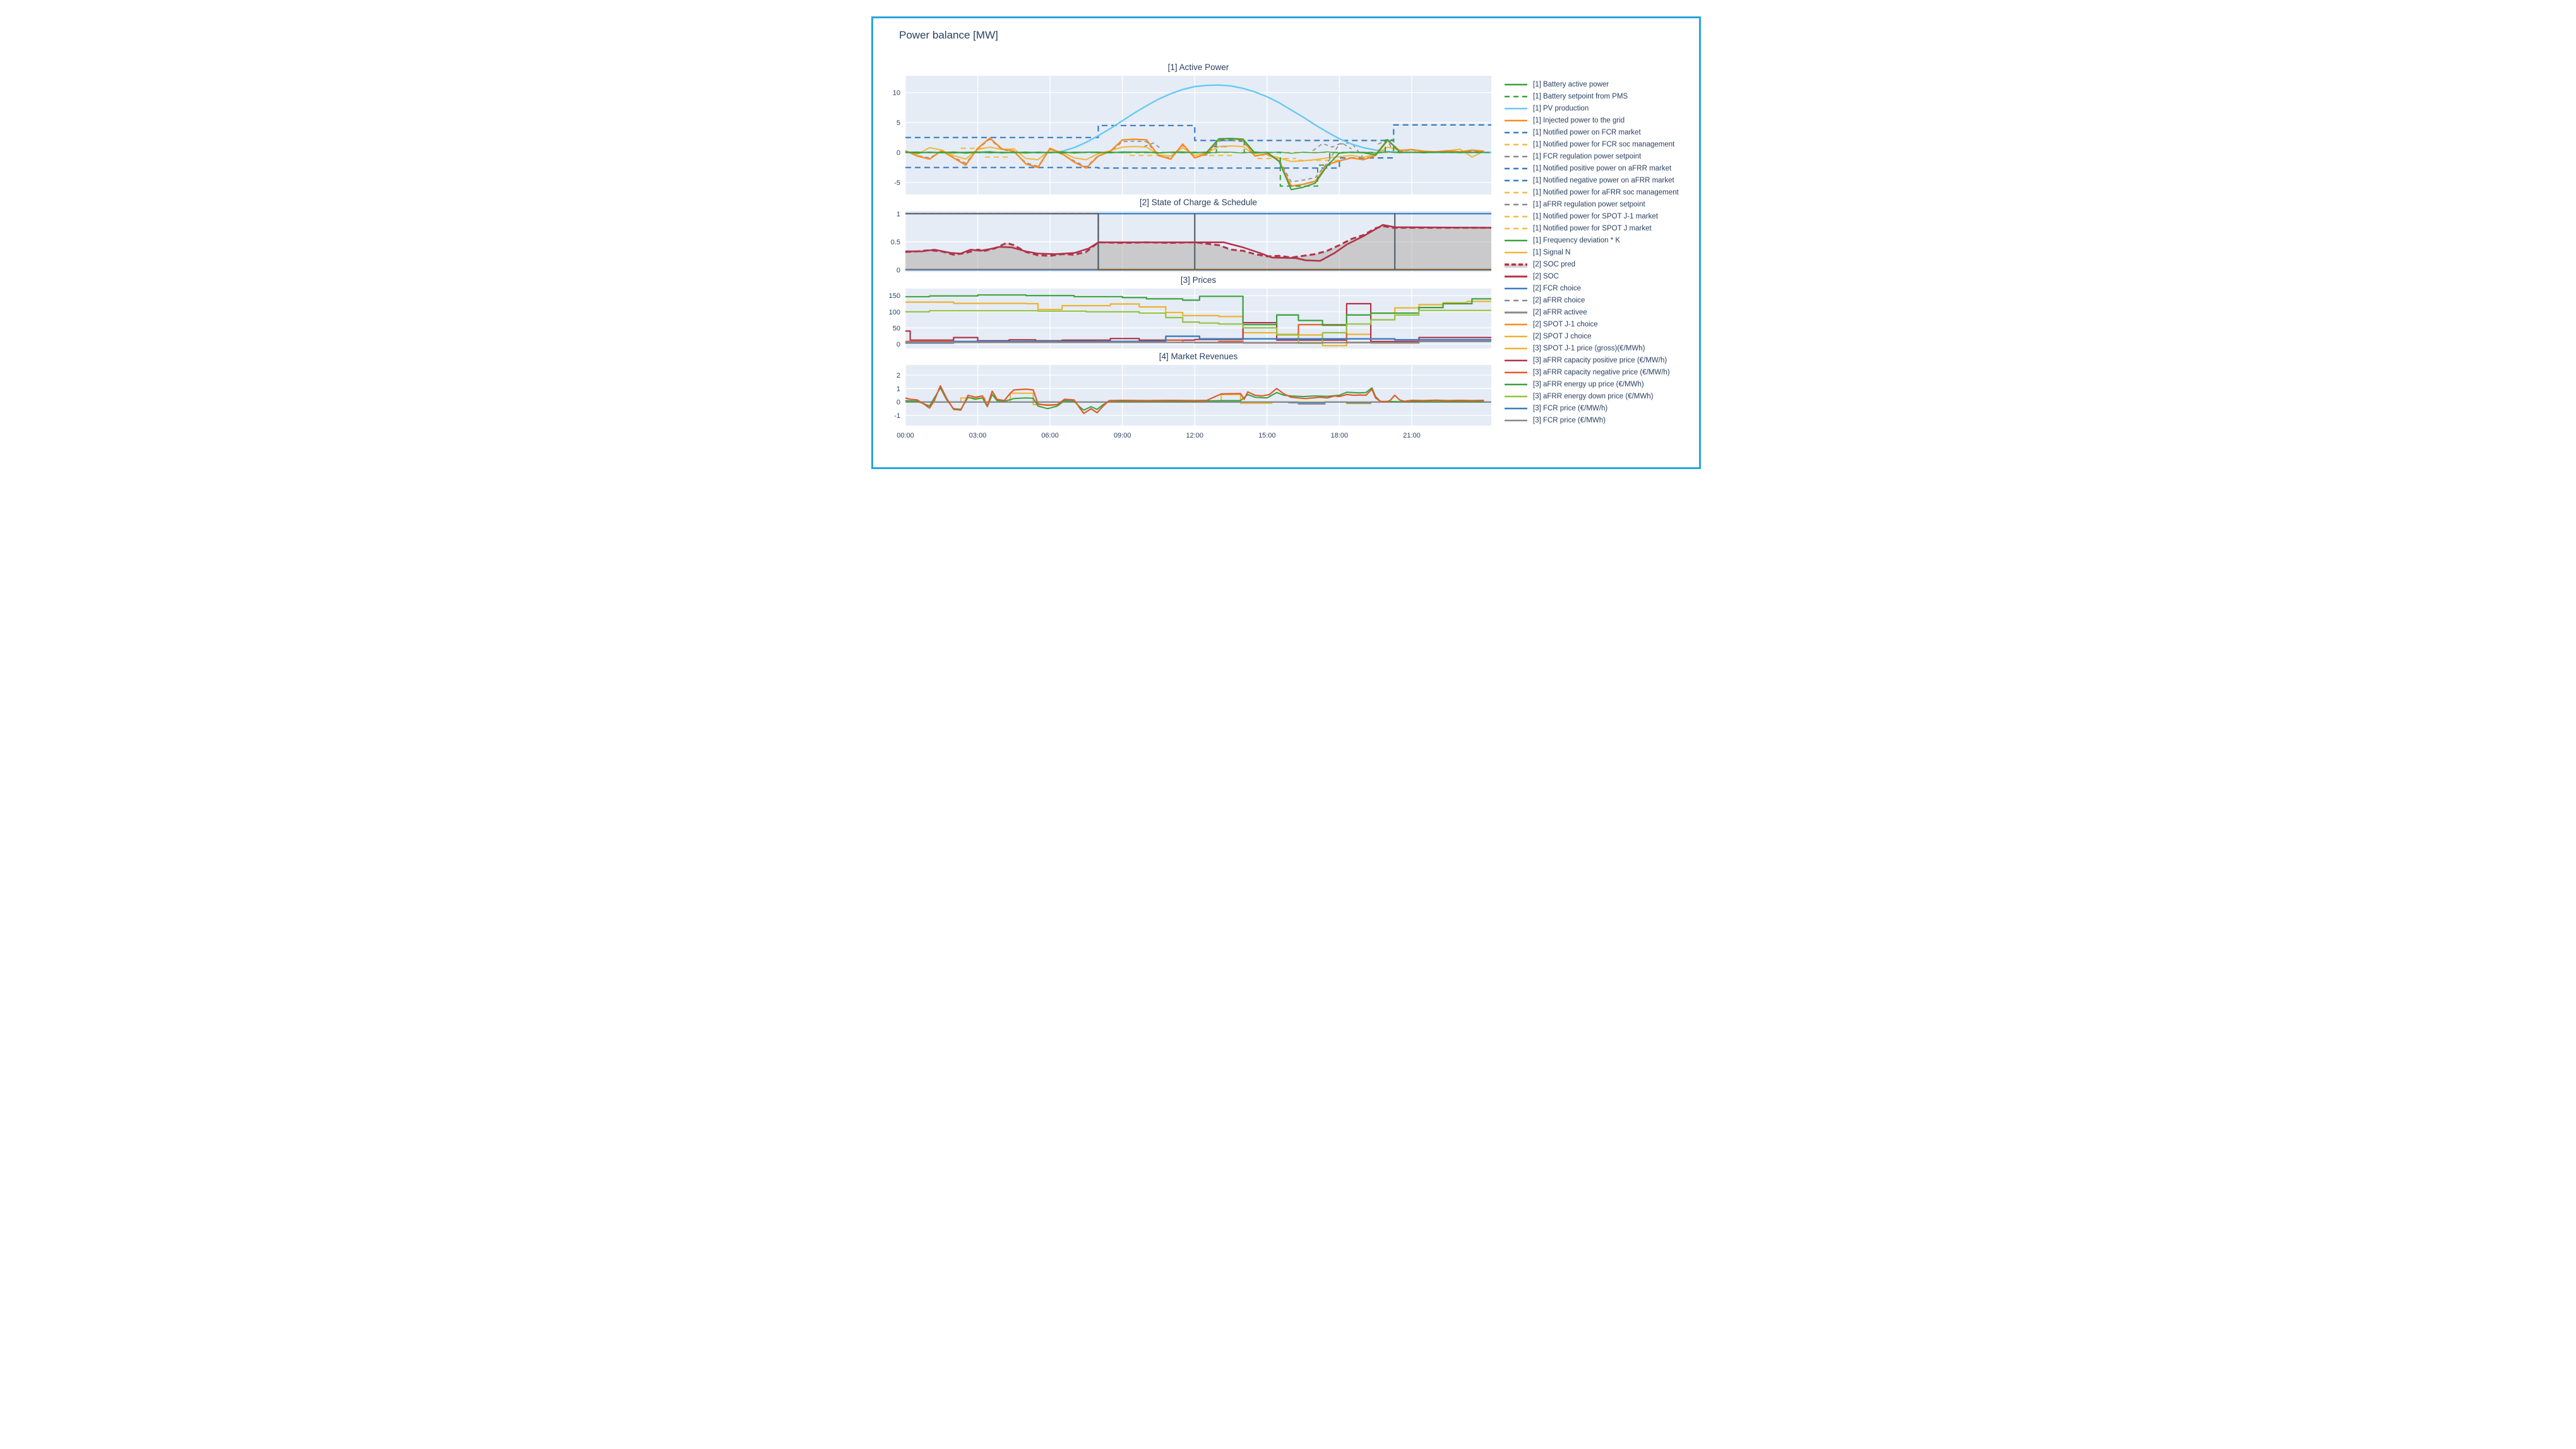  I want to click on legend-item-label: [1] Injected power to the grid, so click(1579, 120).